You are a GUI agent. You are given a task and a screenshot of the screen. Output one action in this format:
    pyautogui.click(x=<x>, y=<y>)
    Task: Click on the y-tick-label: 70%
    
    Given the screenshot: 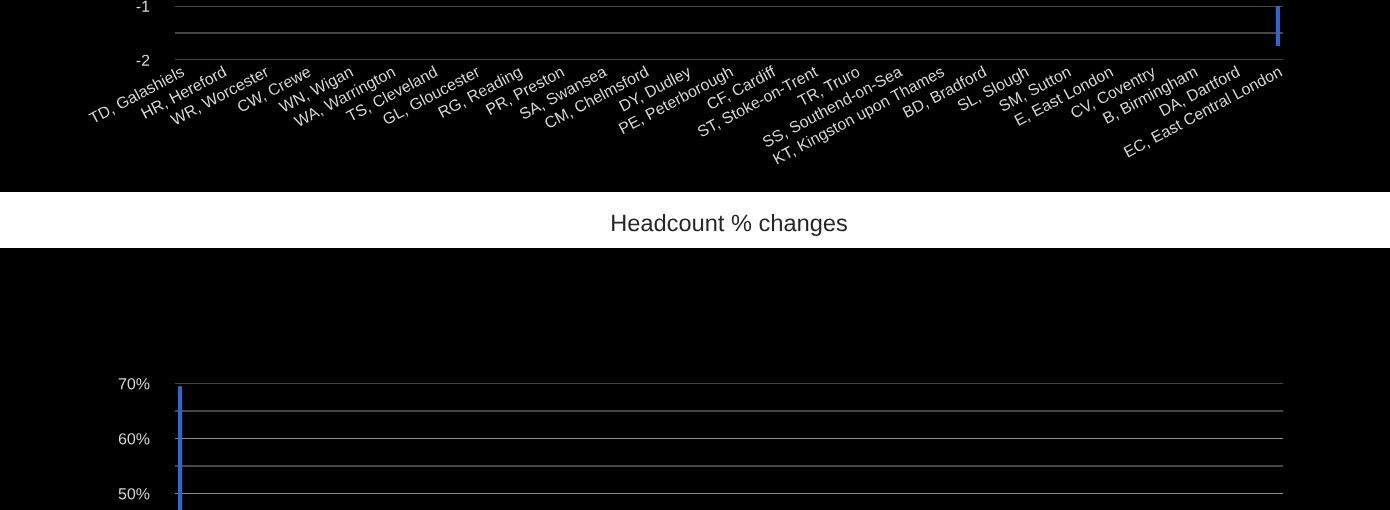 What is the action you would take?
    pyautogui.click(x=134, y=384)
    